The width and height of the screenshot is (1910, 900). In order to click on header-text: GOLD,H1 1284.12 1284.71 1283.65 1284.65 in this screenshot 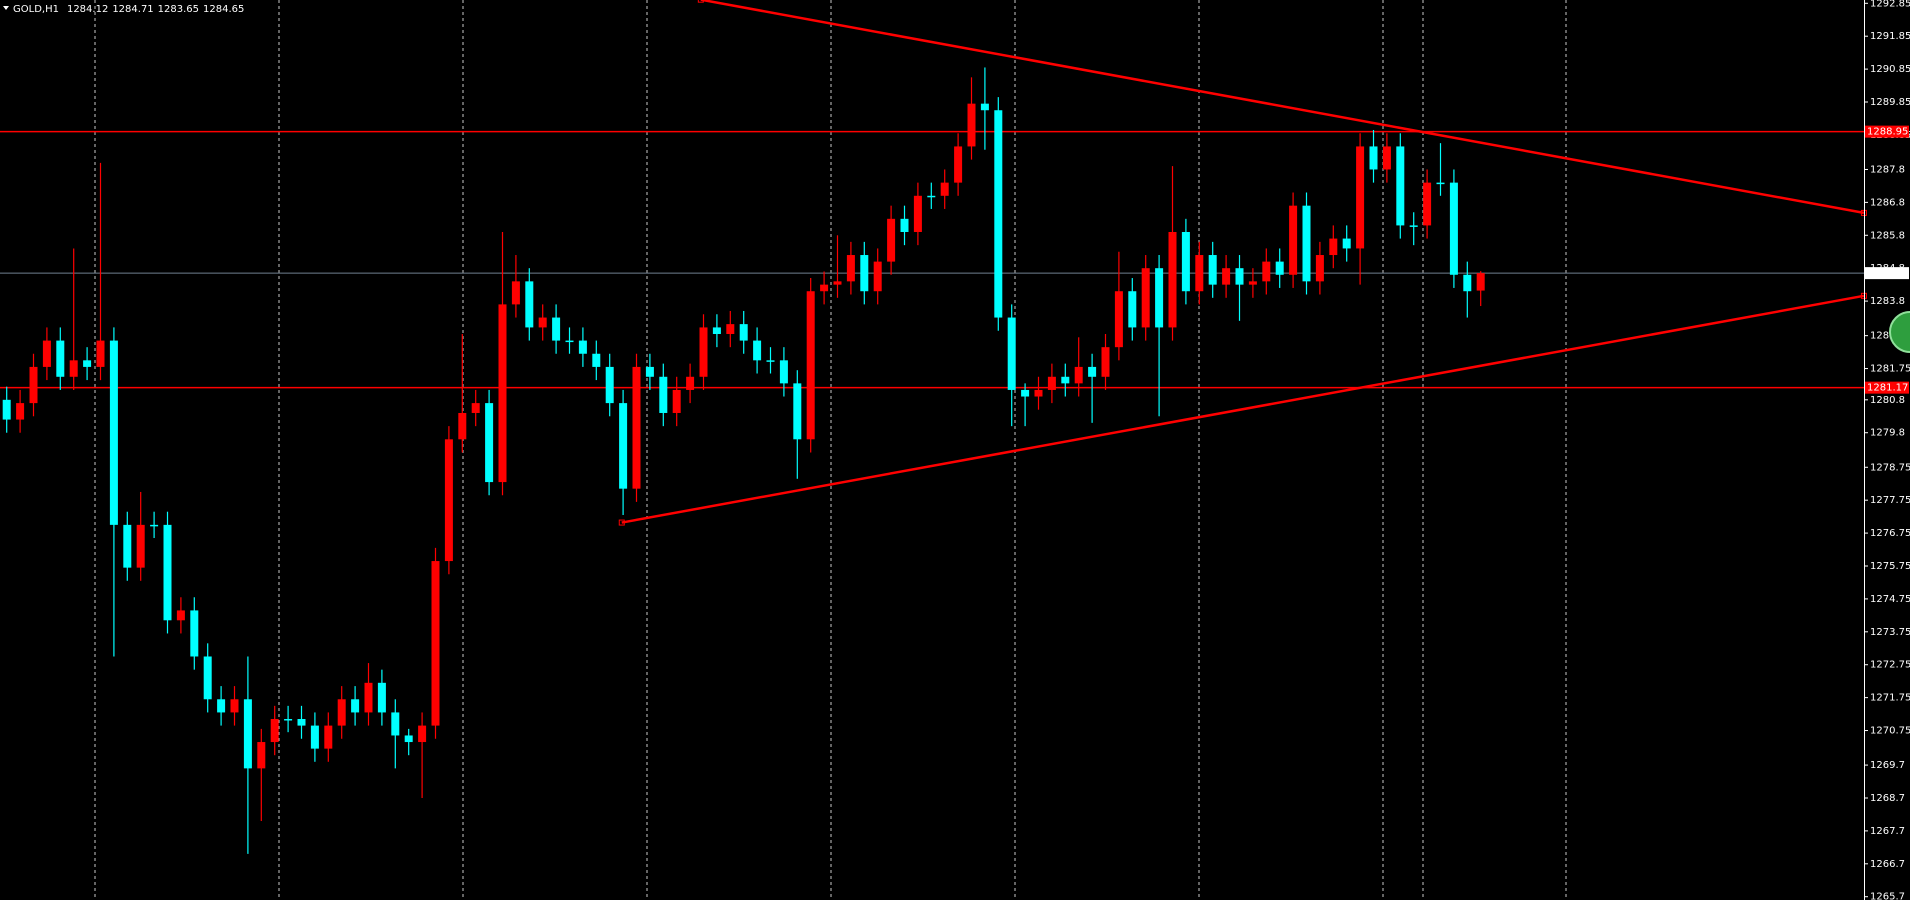, I will do `click(128, 9)`.